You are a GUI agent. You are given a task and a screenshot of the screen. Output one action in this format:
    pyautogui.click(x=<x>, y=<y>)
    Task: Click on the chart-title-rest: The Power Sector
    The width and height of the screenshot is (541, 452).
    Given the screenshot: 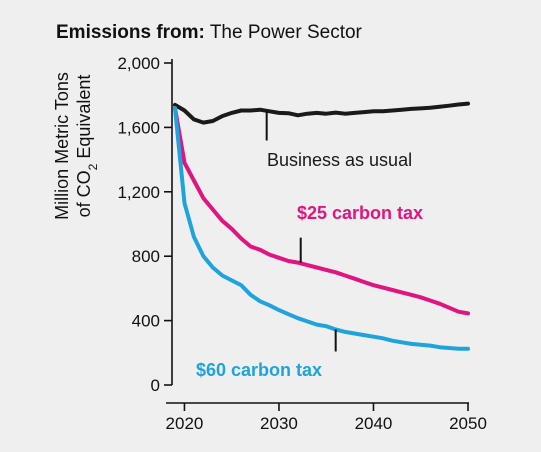 What is the action you would take?
    pyautogui.click(x=285, y=32)
    